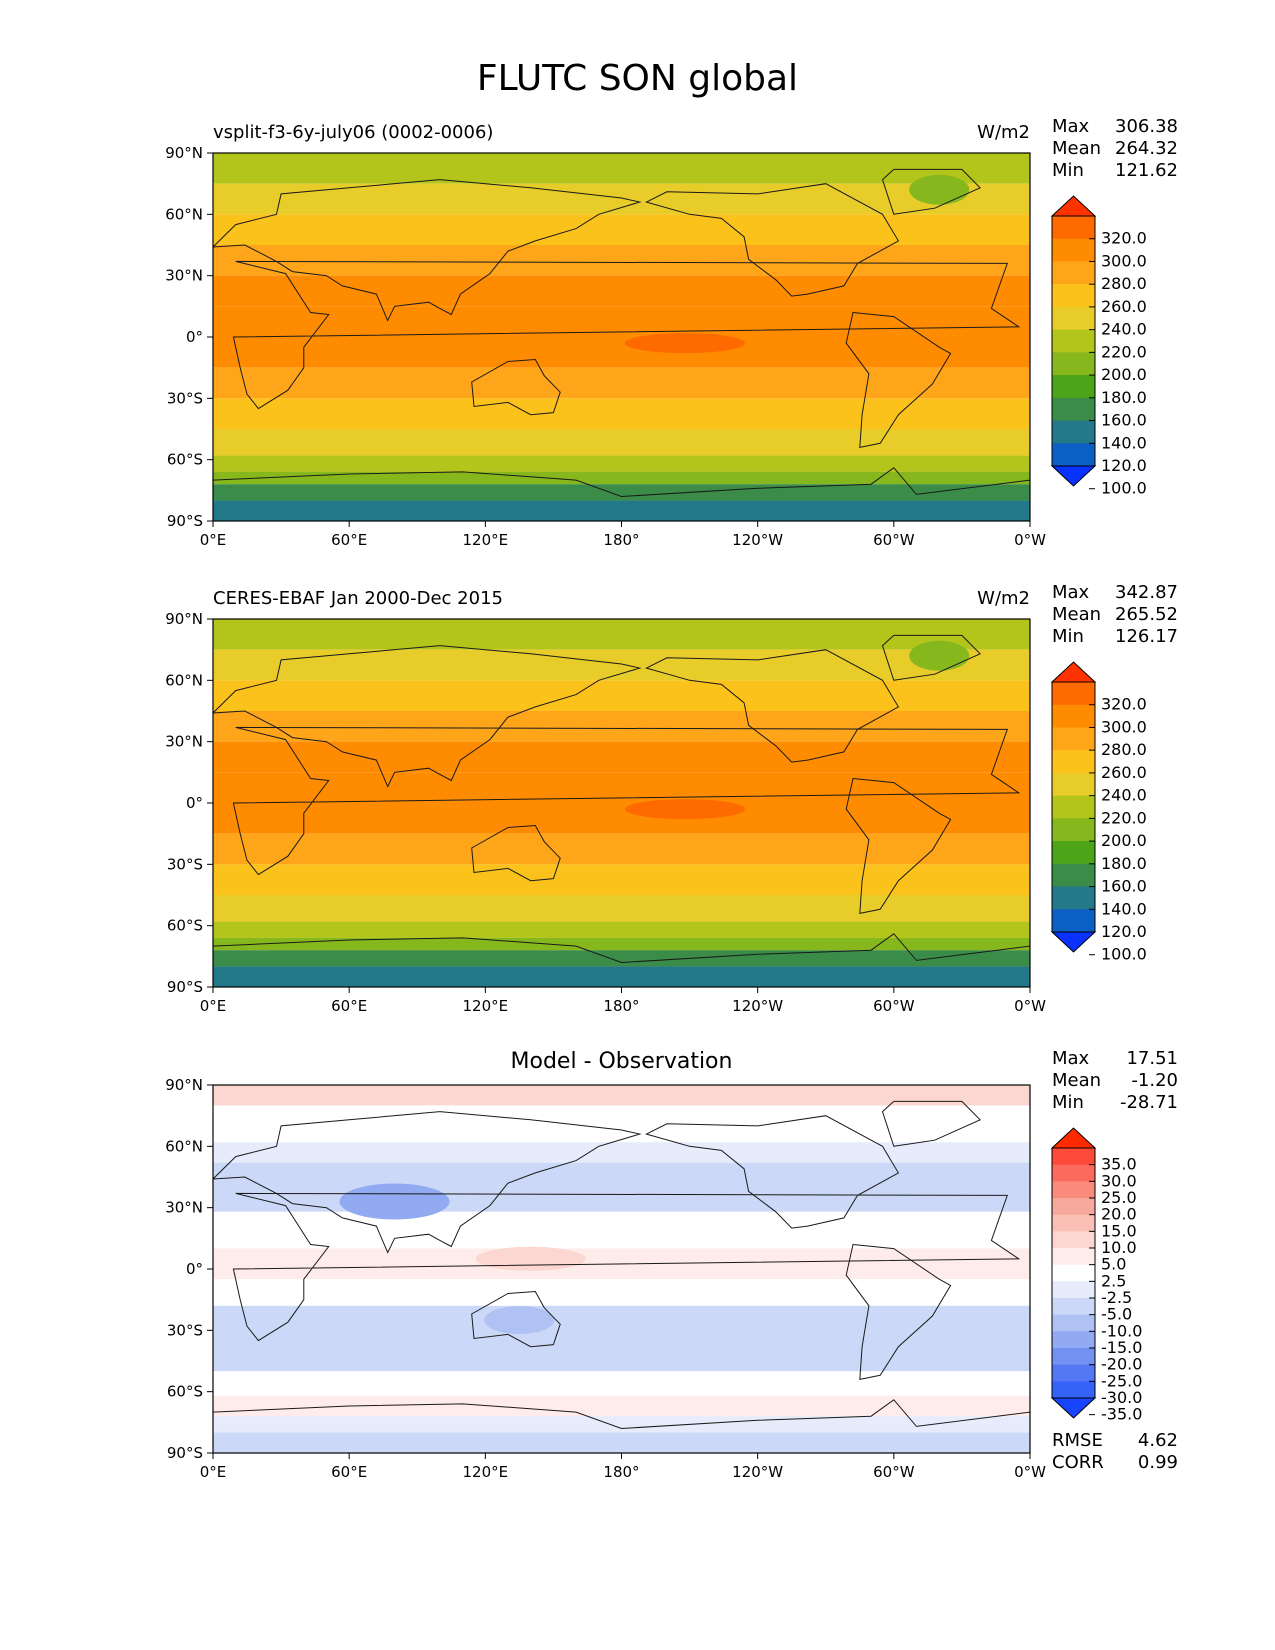 The image size is (1275, 1650). Describe the element at coordinates (1124, 931) in the screenshot. I see `colorbar-label: 120.0` at that location.